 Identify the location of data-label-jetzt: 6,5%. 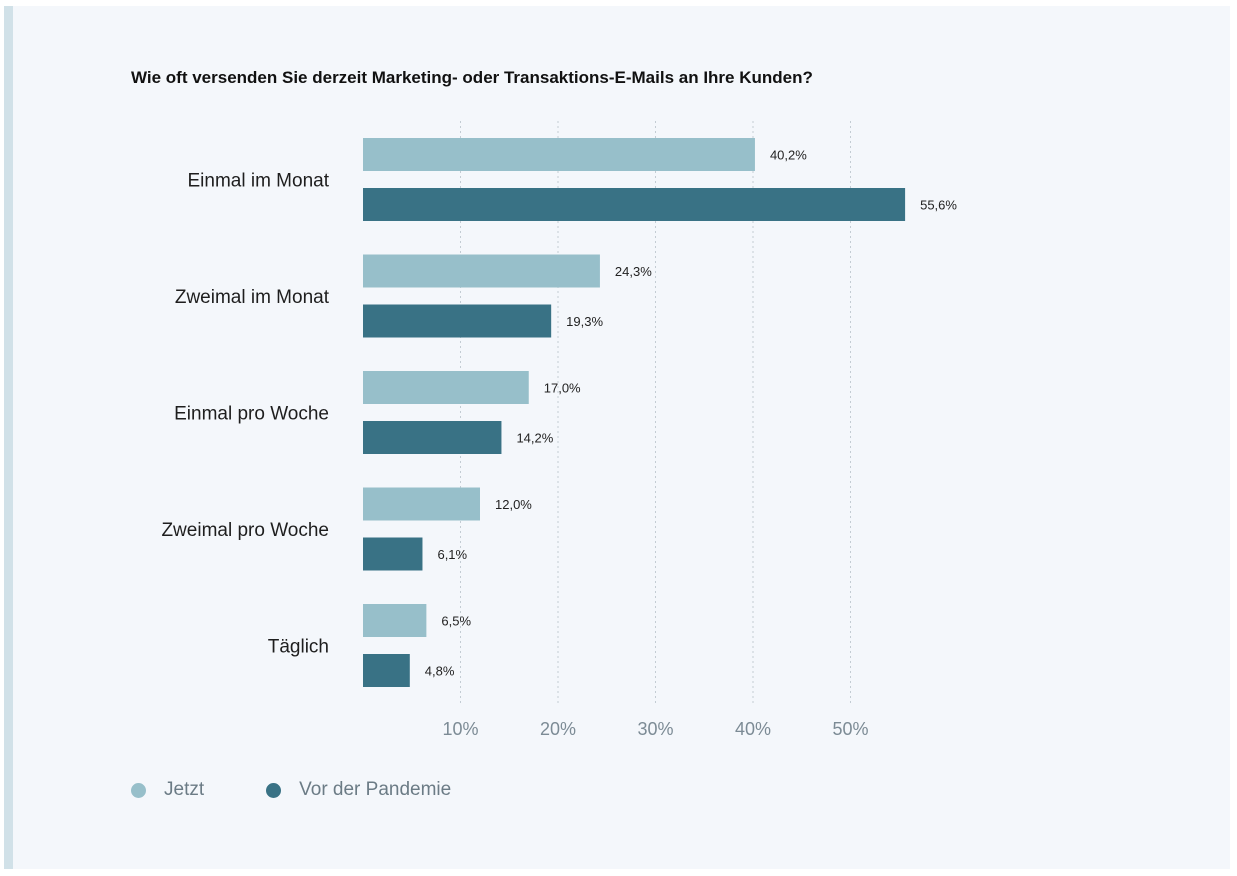
(456, 621).